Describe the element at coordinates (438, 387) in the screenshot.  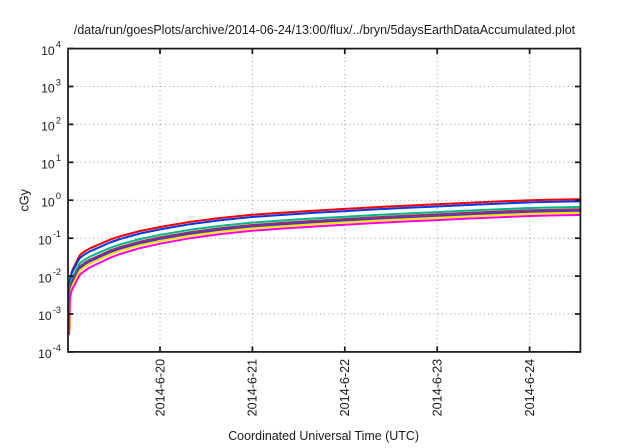
I see `svg-text: 2014-6-23` at that location.